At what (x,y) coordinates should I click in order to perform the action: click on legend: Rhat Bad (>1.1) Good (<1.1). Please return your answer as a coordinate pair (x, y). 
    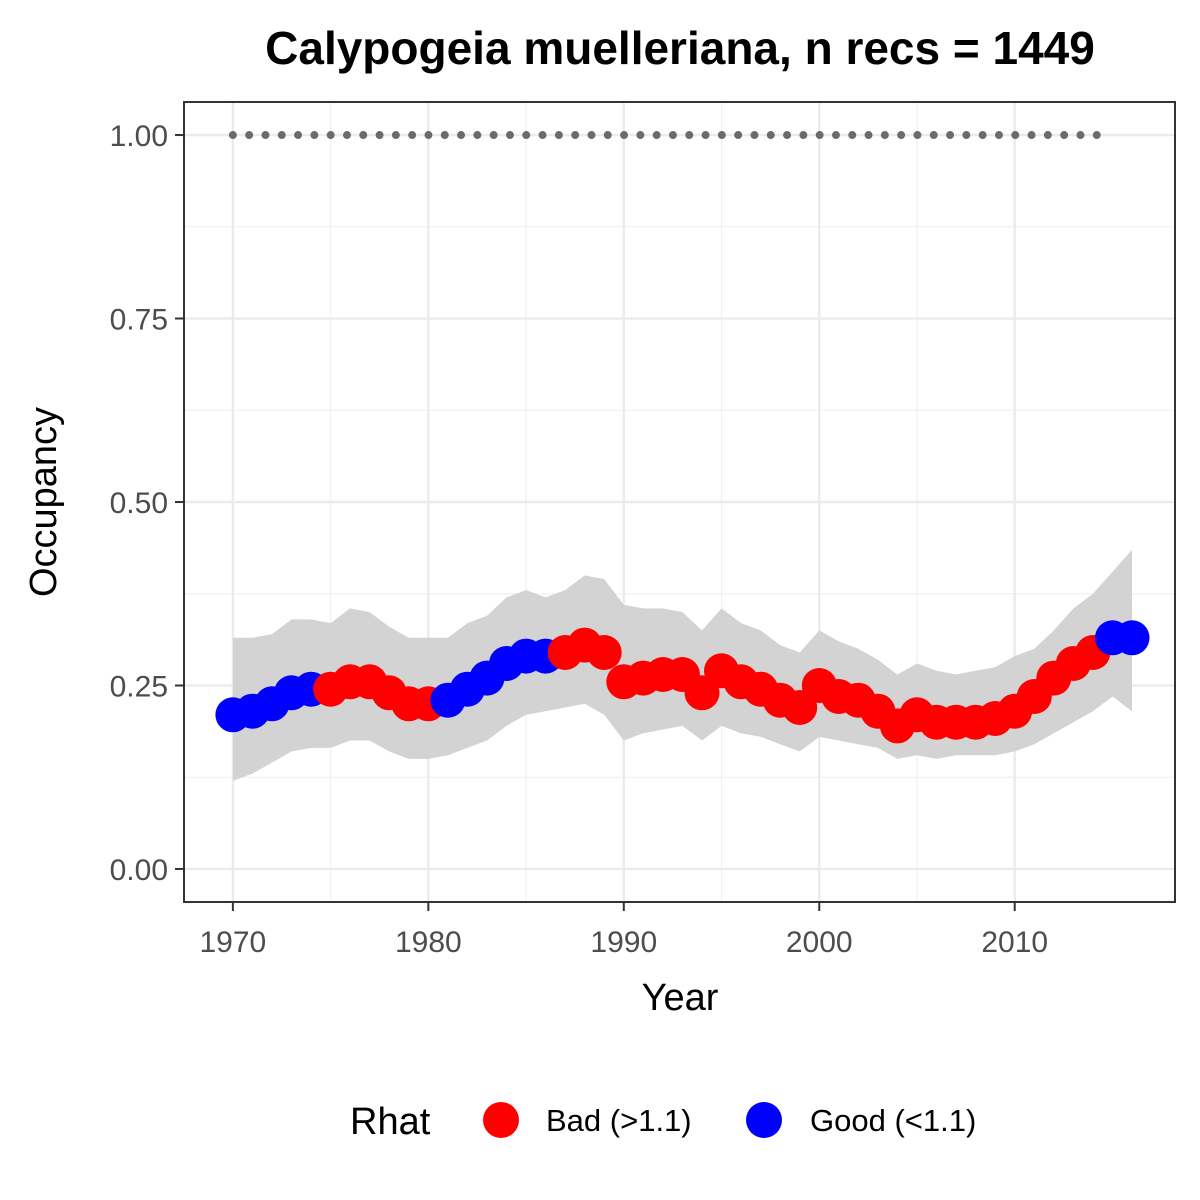
    Looking at the image, I should click on (663, 1122).